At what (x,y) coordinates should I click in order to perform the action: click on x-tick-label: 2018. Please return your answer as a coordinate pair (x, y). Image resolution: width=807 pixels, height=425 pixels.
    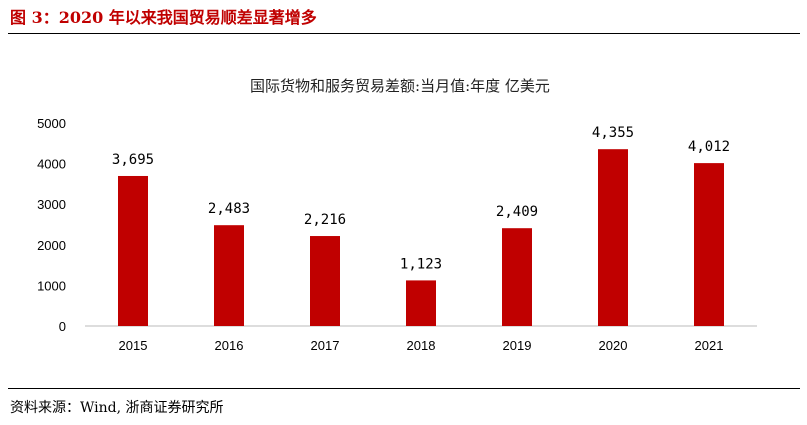
    Looking at the image, I should click on (421, 345).